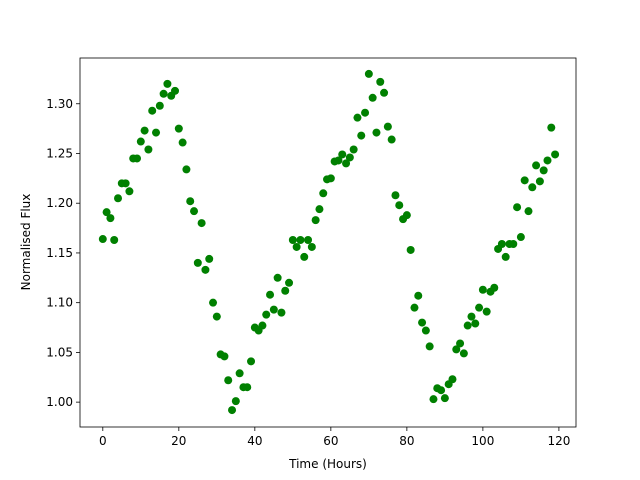 The height and width of the screenshot is (480, 640). I want to click on y-tick-label: 1.30, so click(59, 104).